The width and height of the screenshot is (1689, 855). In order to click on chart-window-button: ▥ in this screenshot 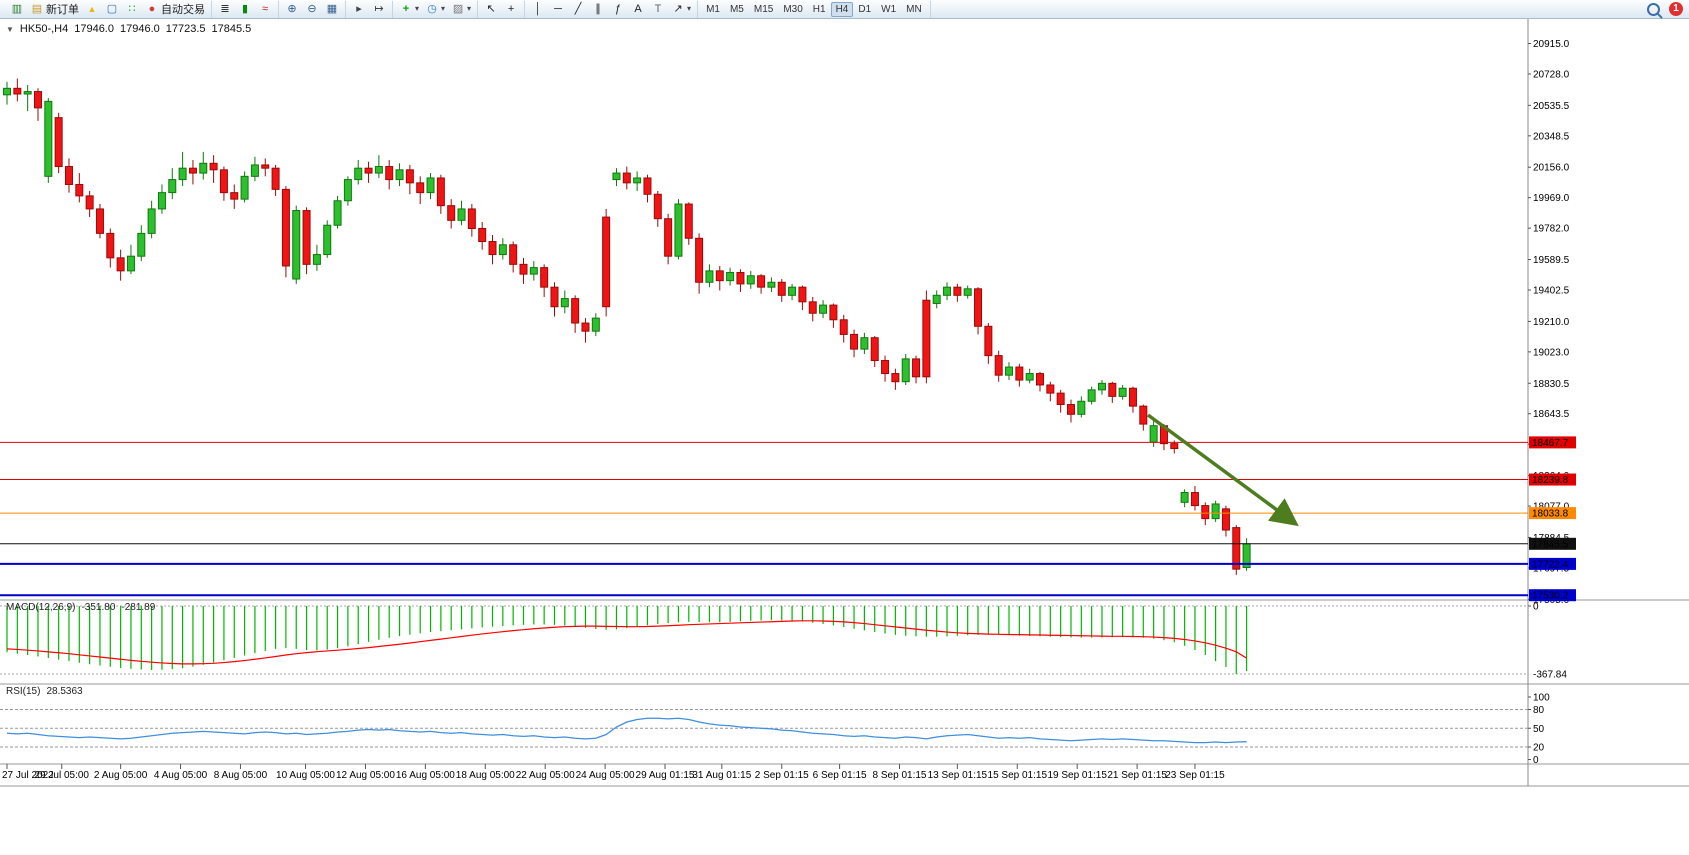, I will do `click(17, 9)`.